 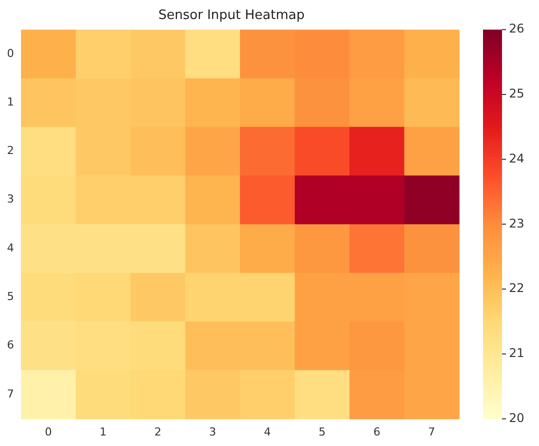 I want to click on x-tick-label: 6, so click(x=376, y=431).